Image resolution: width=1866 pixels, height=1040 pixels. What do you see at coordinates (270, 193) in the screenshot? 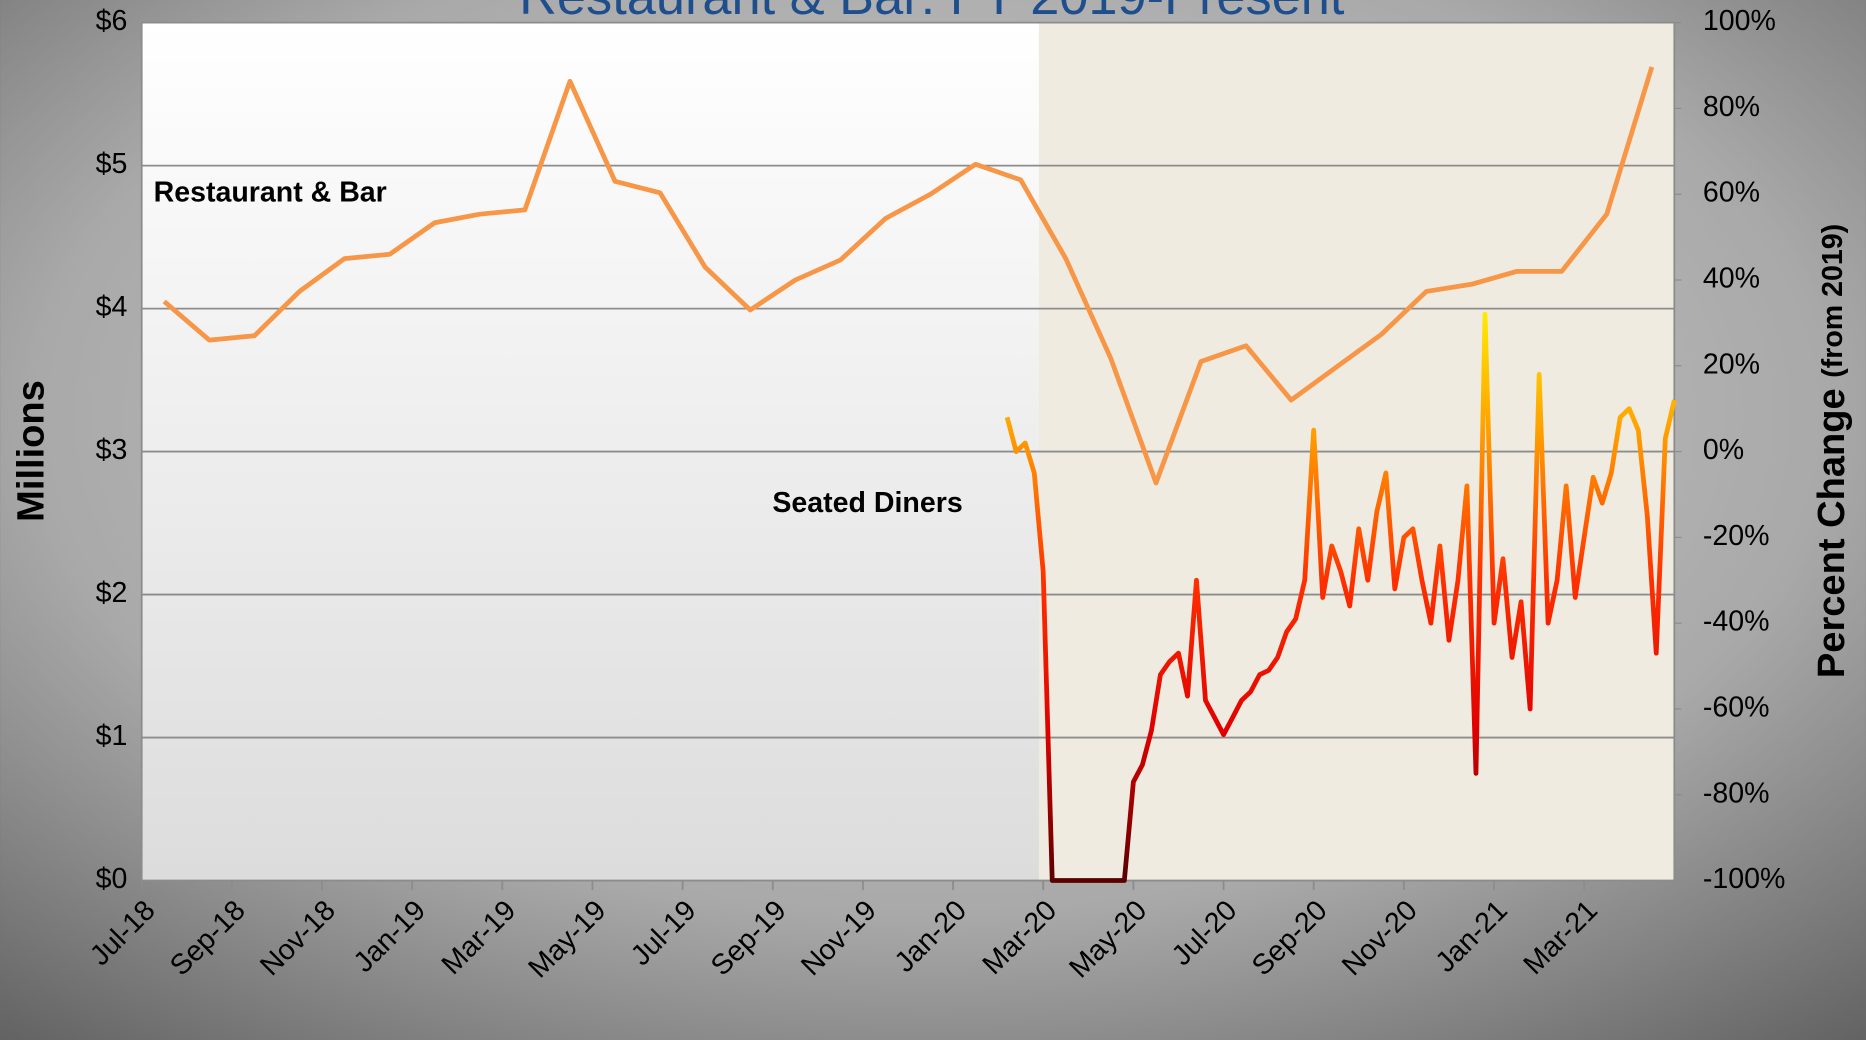
I see `annotation: Restaurant & Bar` at bounding box center [270, 193].